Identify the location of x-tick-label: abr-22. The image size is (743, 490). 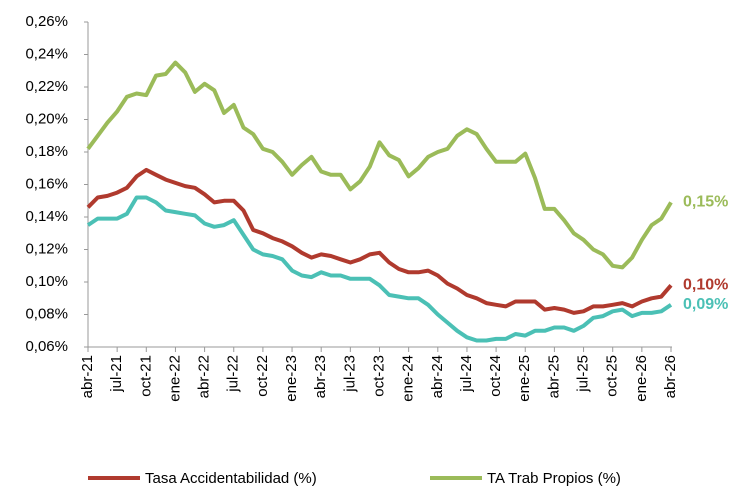
(204, 376).